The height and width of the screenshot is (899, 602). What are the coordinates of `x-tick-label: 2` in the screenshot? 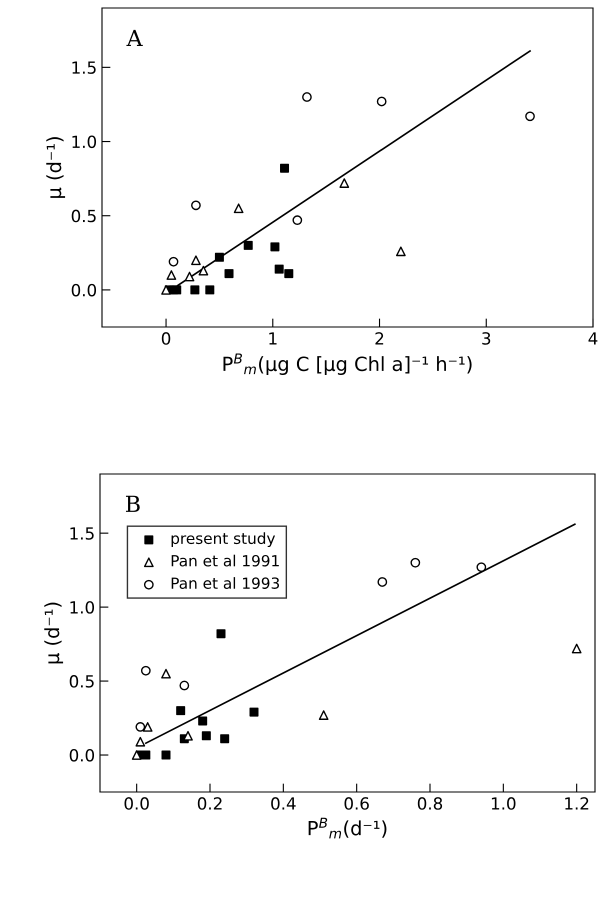 It's located at (379, 338).